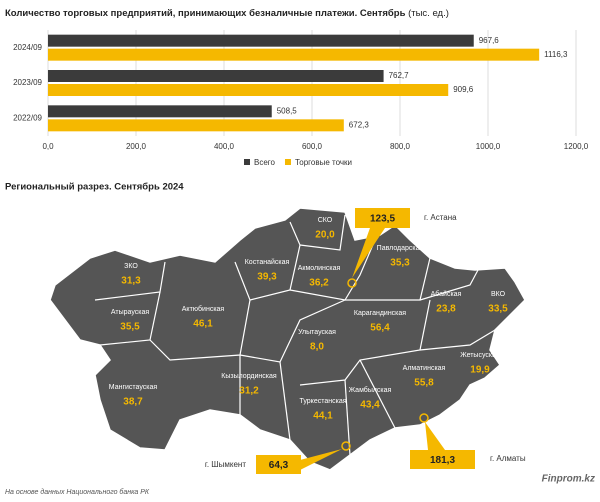 The height and width of the screenshot is (502, 600). I want to click on city-value: 181,3, so click(442, 460).